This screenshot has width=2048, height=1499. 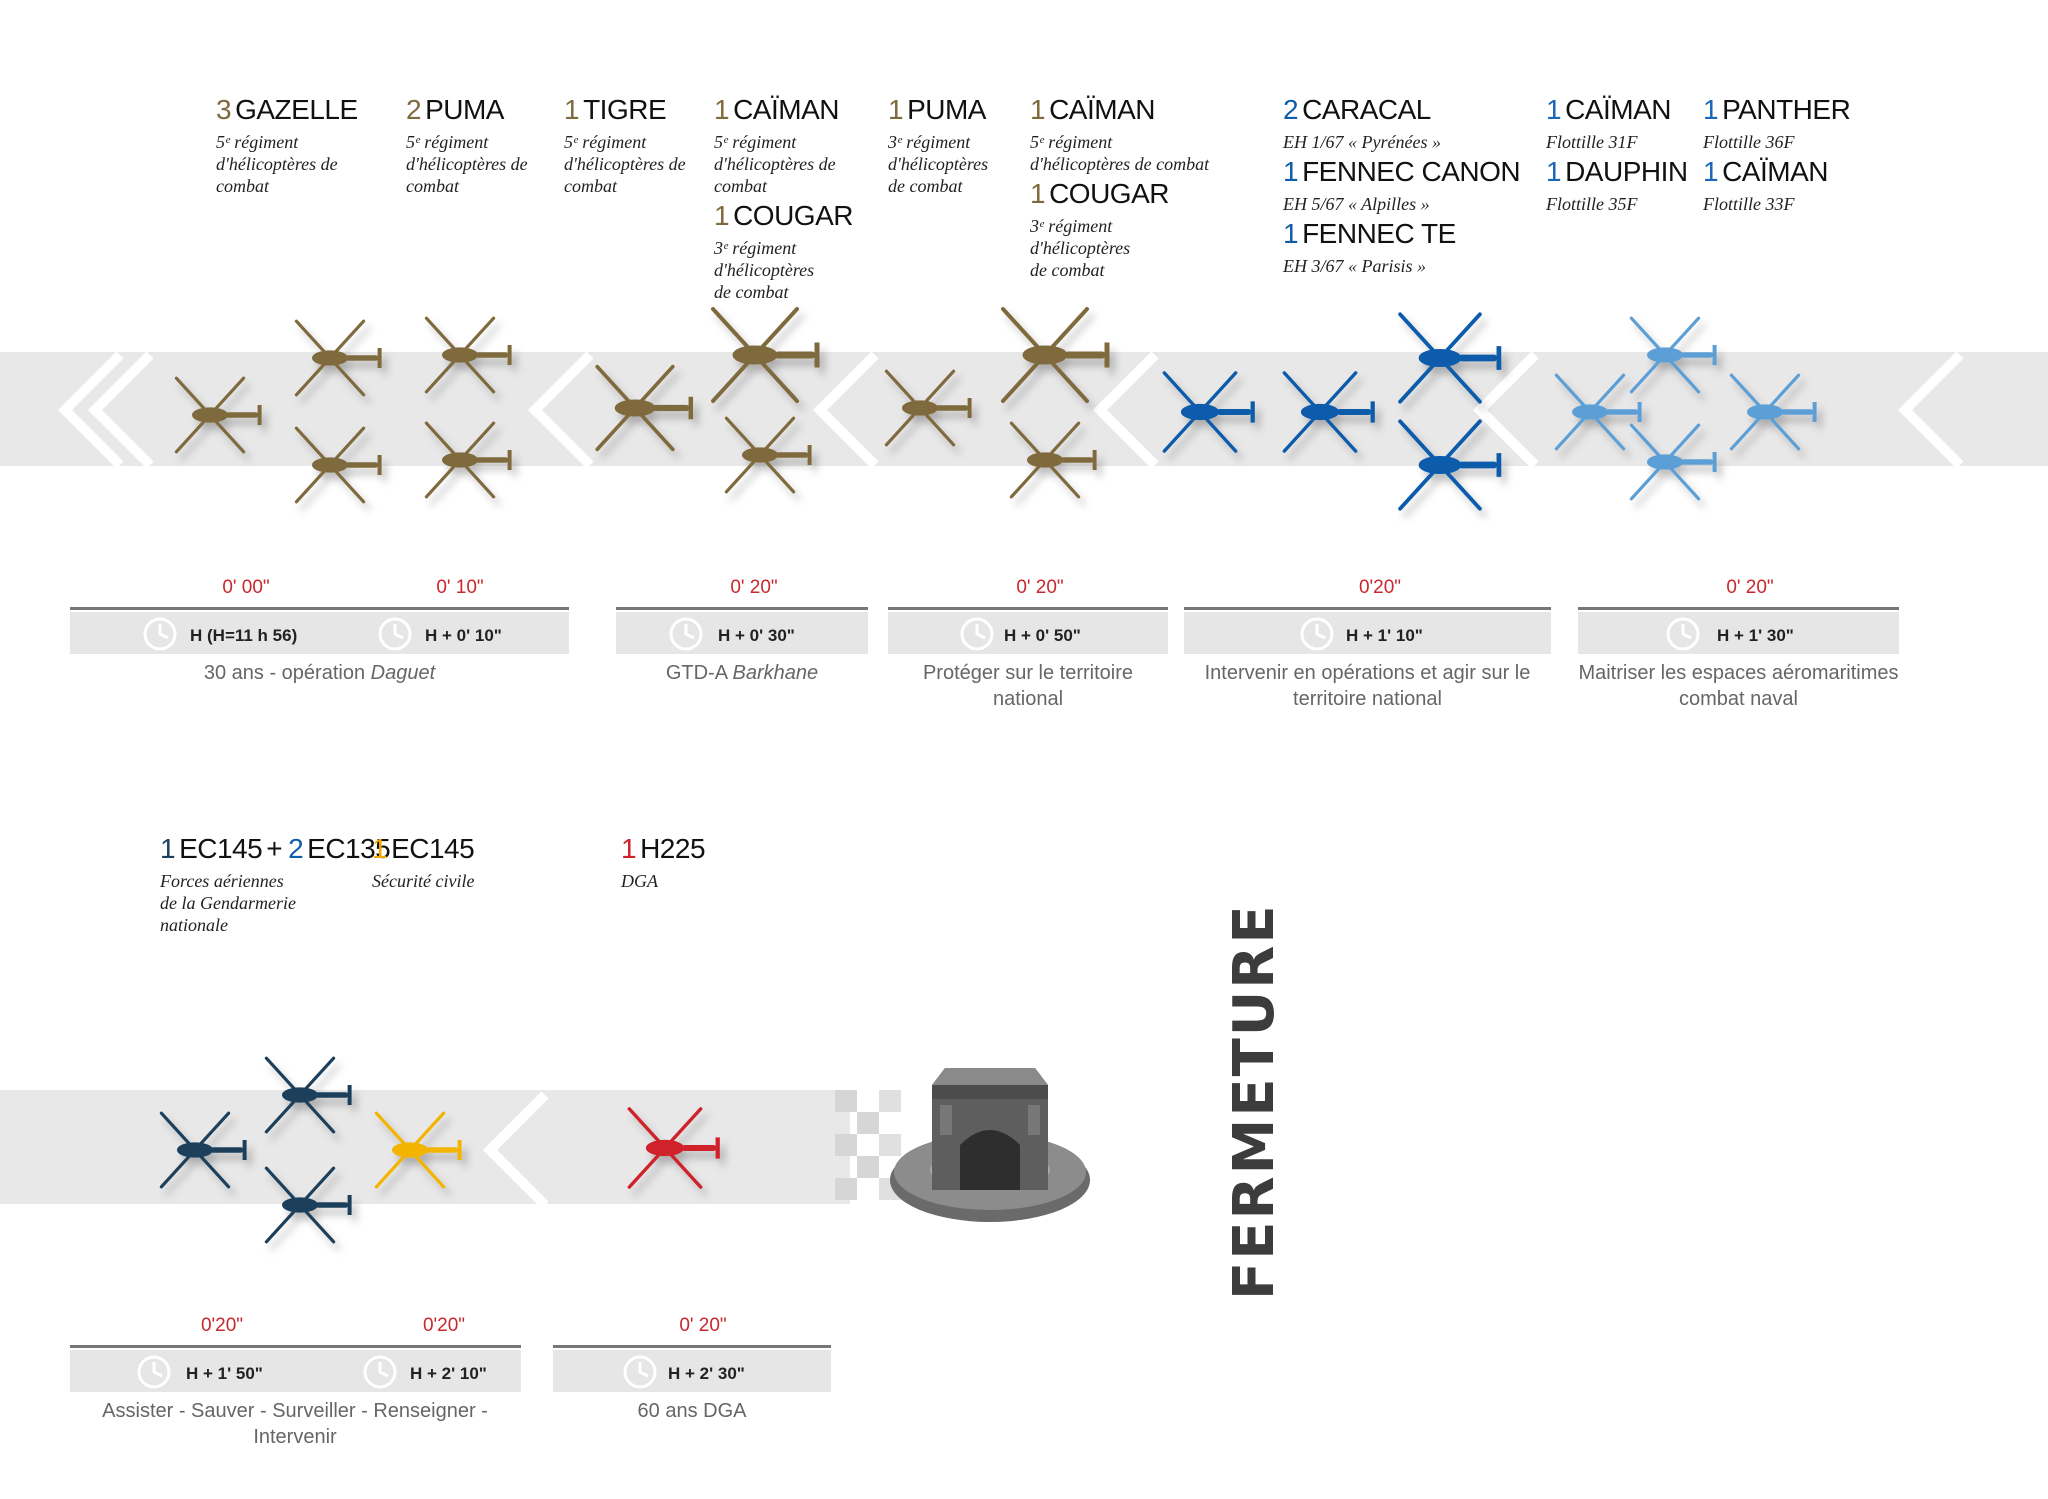 What do you see at coordinates (793, 215) in the screenshot?
I see `unit-name: COUGAR` at bounding box center [793, 215].